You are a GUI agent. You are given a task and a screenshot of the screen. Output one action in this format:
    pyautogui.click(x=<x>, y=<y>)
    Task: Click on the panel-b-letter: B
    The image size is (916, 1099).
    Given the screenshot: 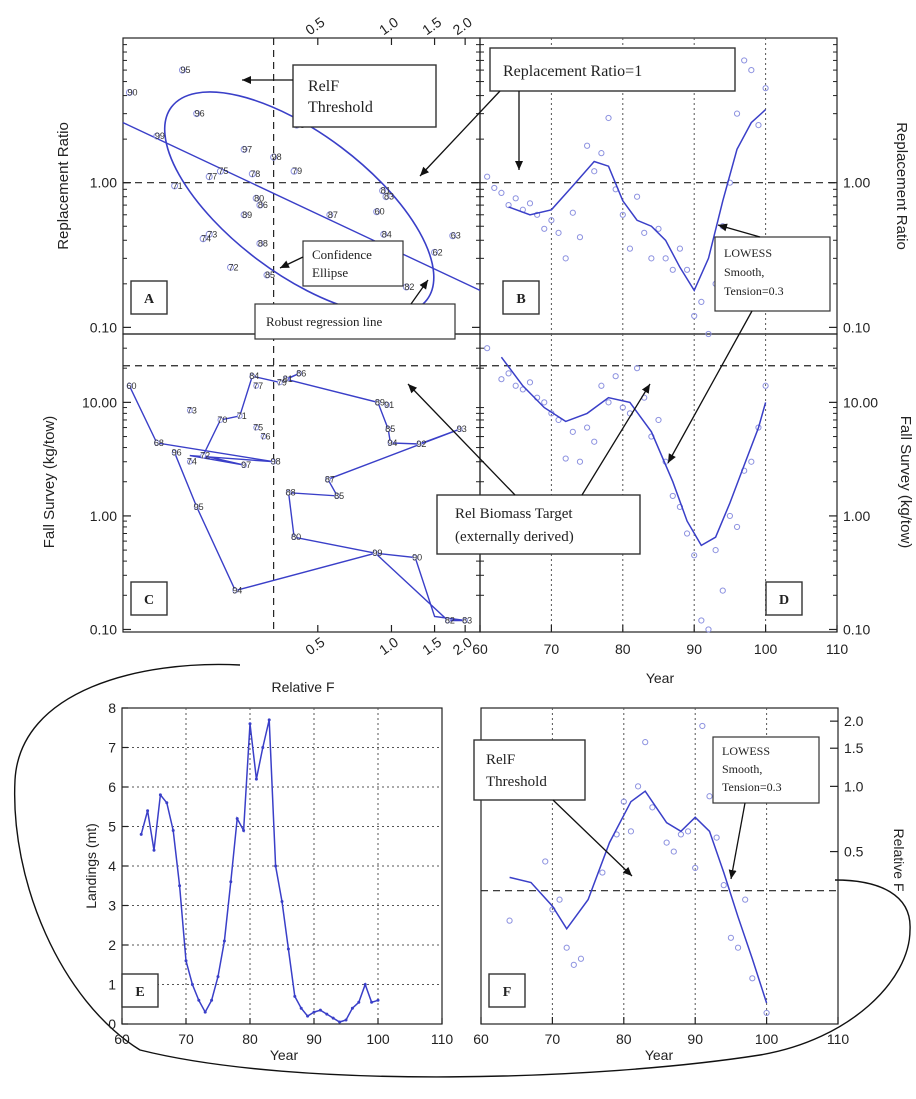 What is the action you would take?
    pyautogui.click(x=520, y=299)
    